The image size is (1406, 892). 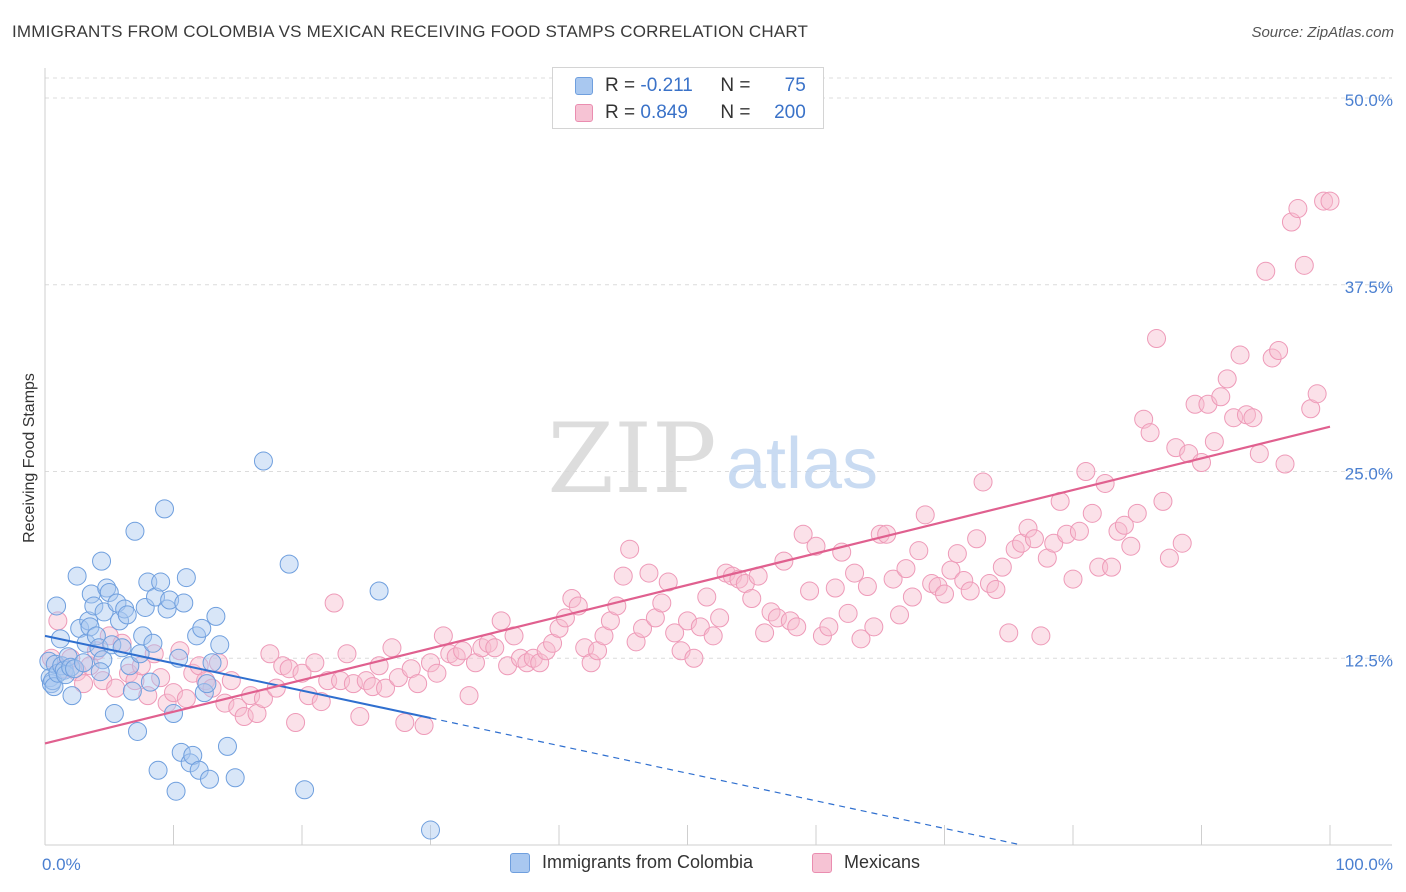 What do you see at coordinates (61, 864) in the screenshot?
I see `x-tick-label: 0.0%` at bounding box center [61, 864].